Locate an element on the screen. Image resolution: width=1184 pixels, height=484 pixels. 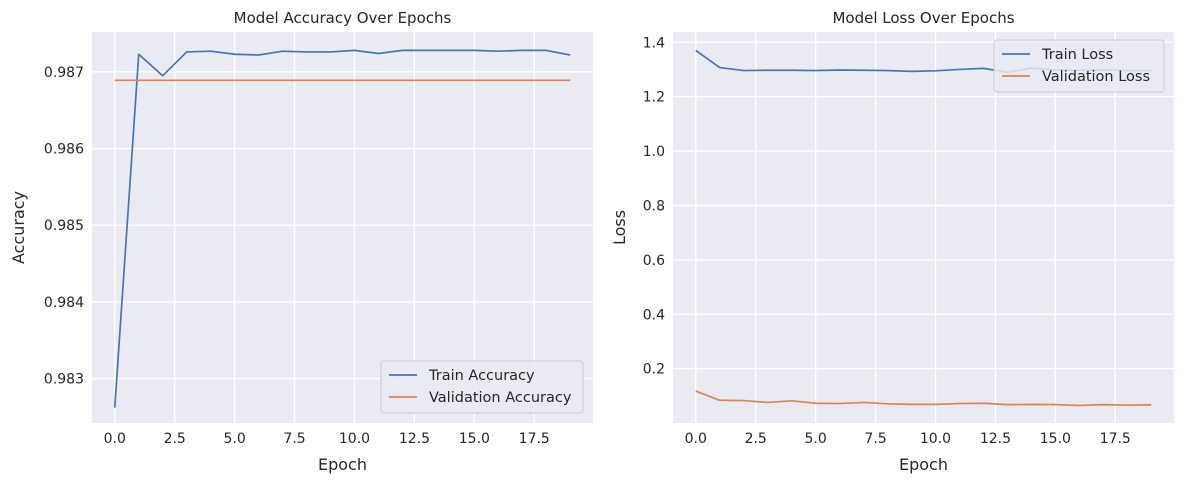
legend-entry: Train Loss is located at coordinates (1077, 55).